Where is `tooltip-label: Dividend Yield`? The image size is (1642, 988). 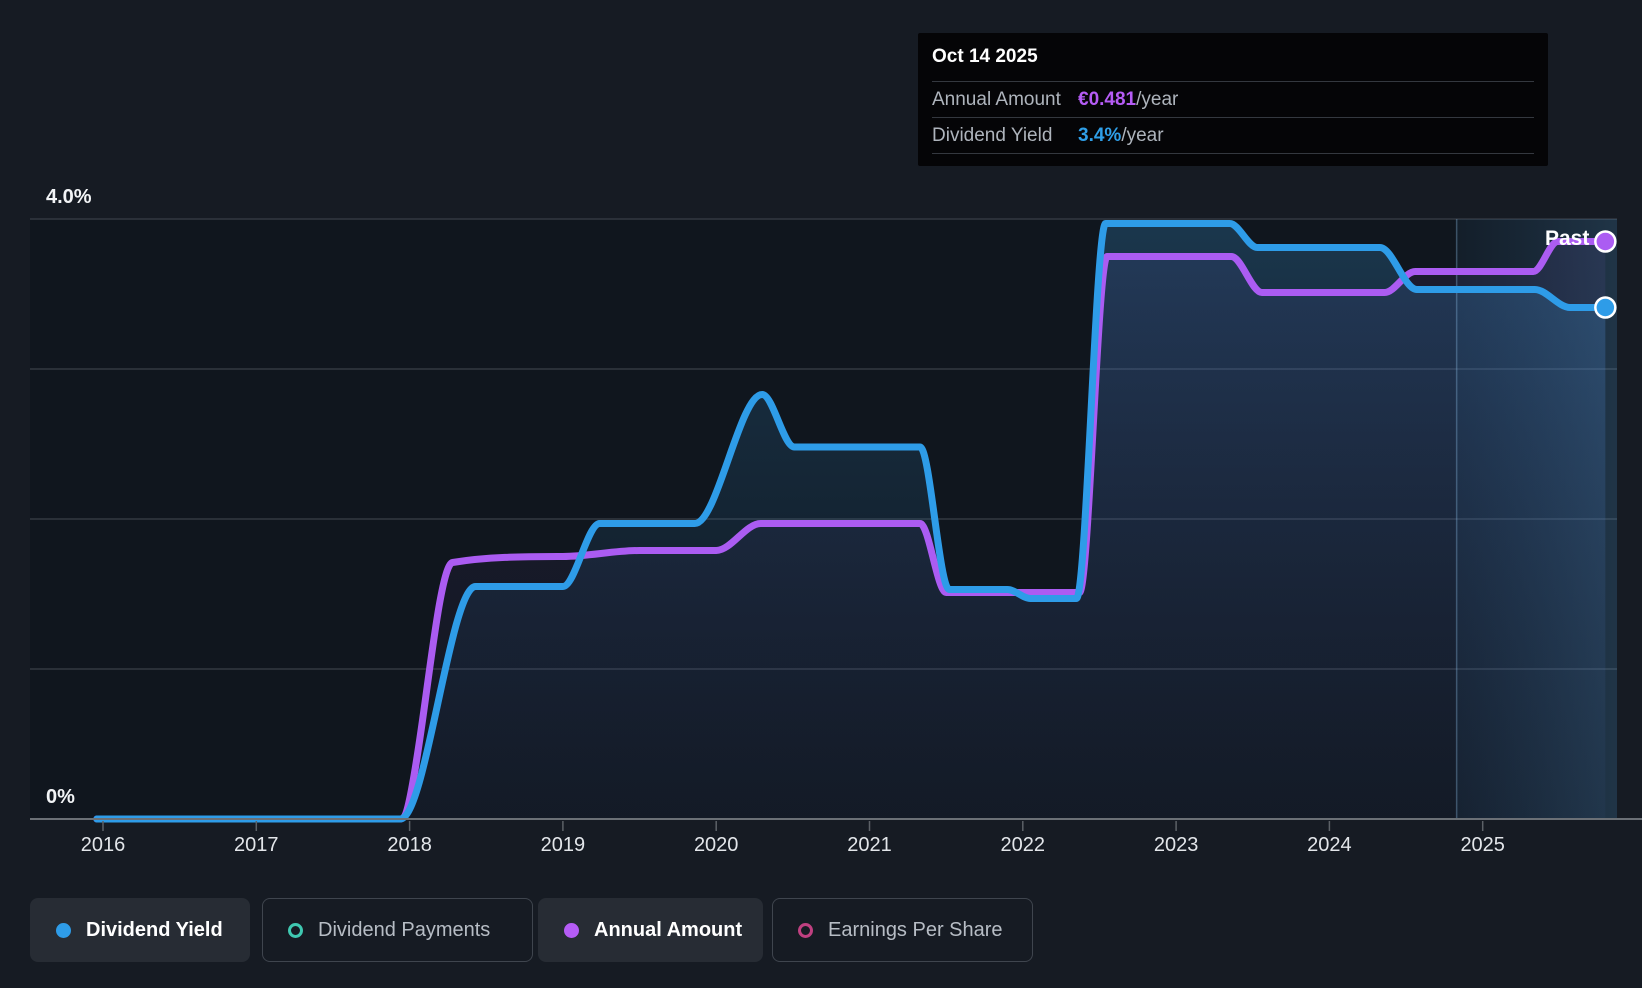 tooltip-label: Dividend Yield is located at coordinates (992, 135).